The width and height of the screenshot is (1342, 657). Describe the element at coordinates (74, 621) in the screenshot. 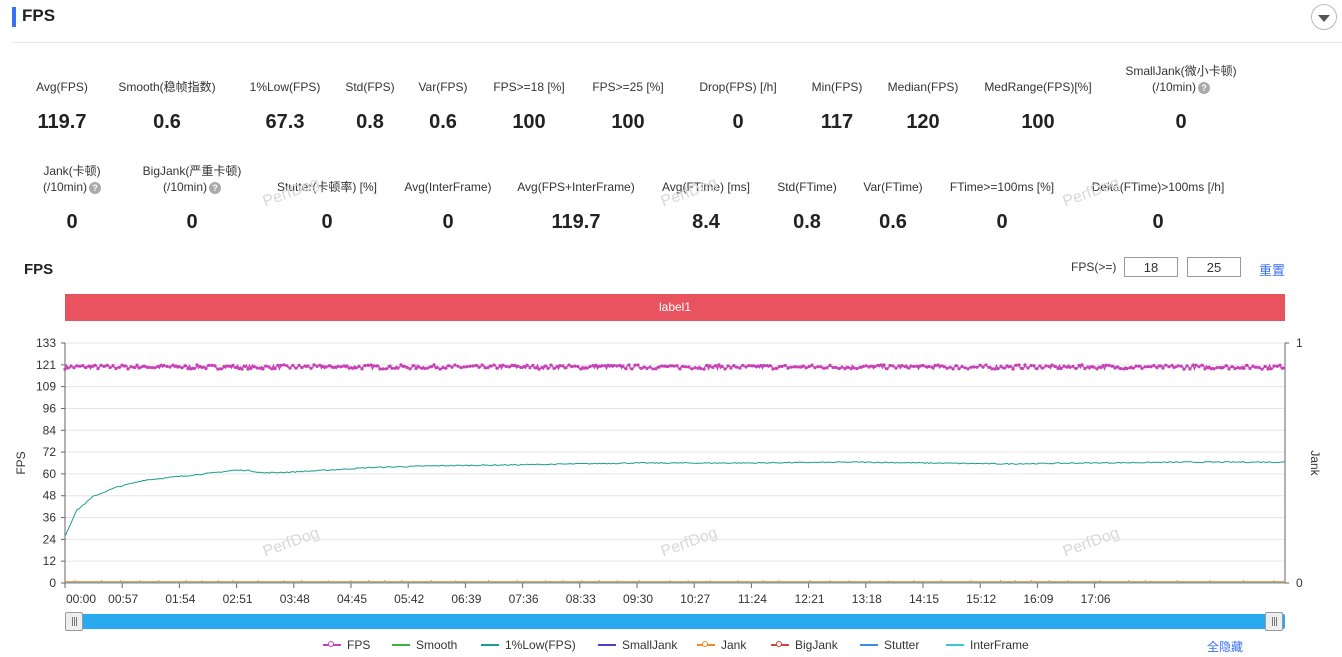

I see `scroll-handle-left` at that location.